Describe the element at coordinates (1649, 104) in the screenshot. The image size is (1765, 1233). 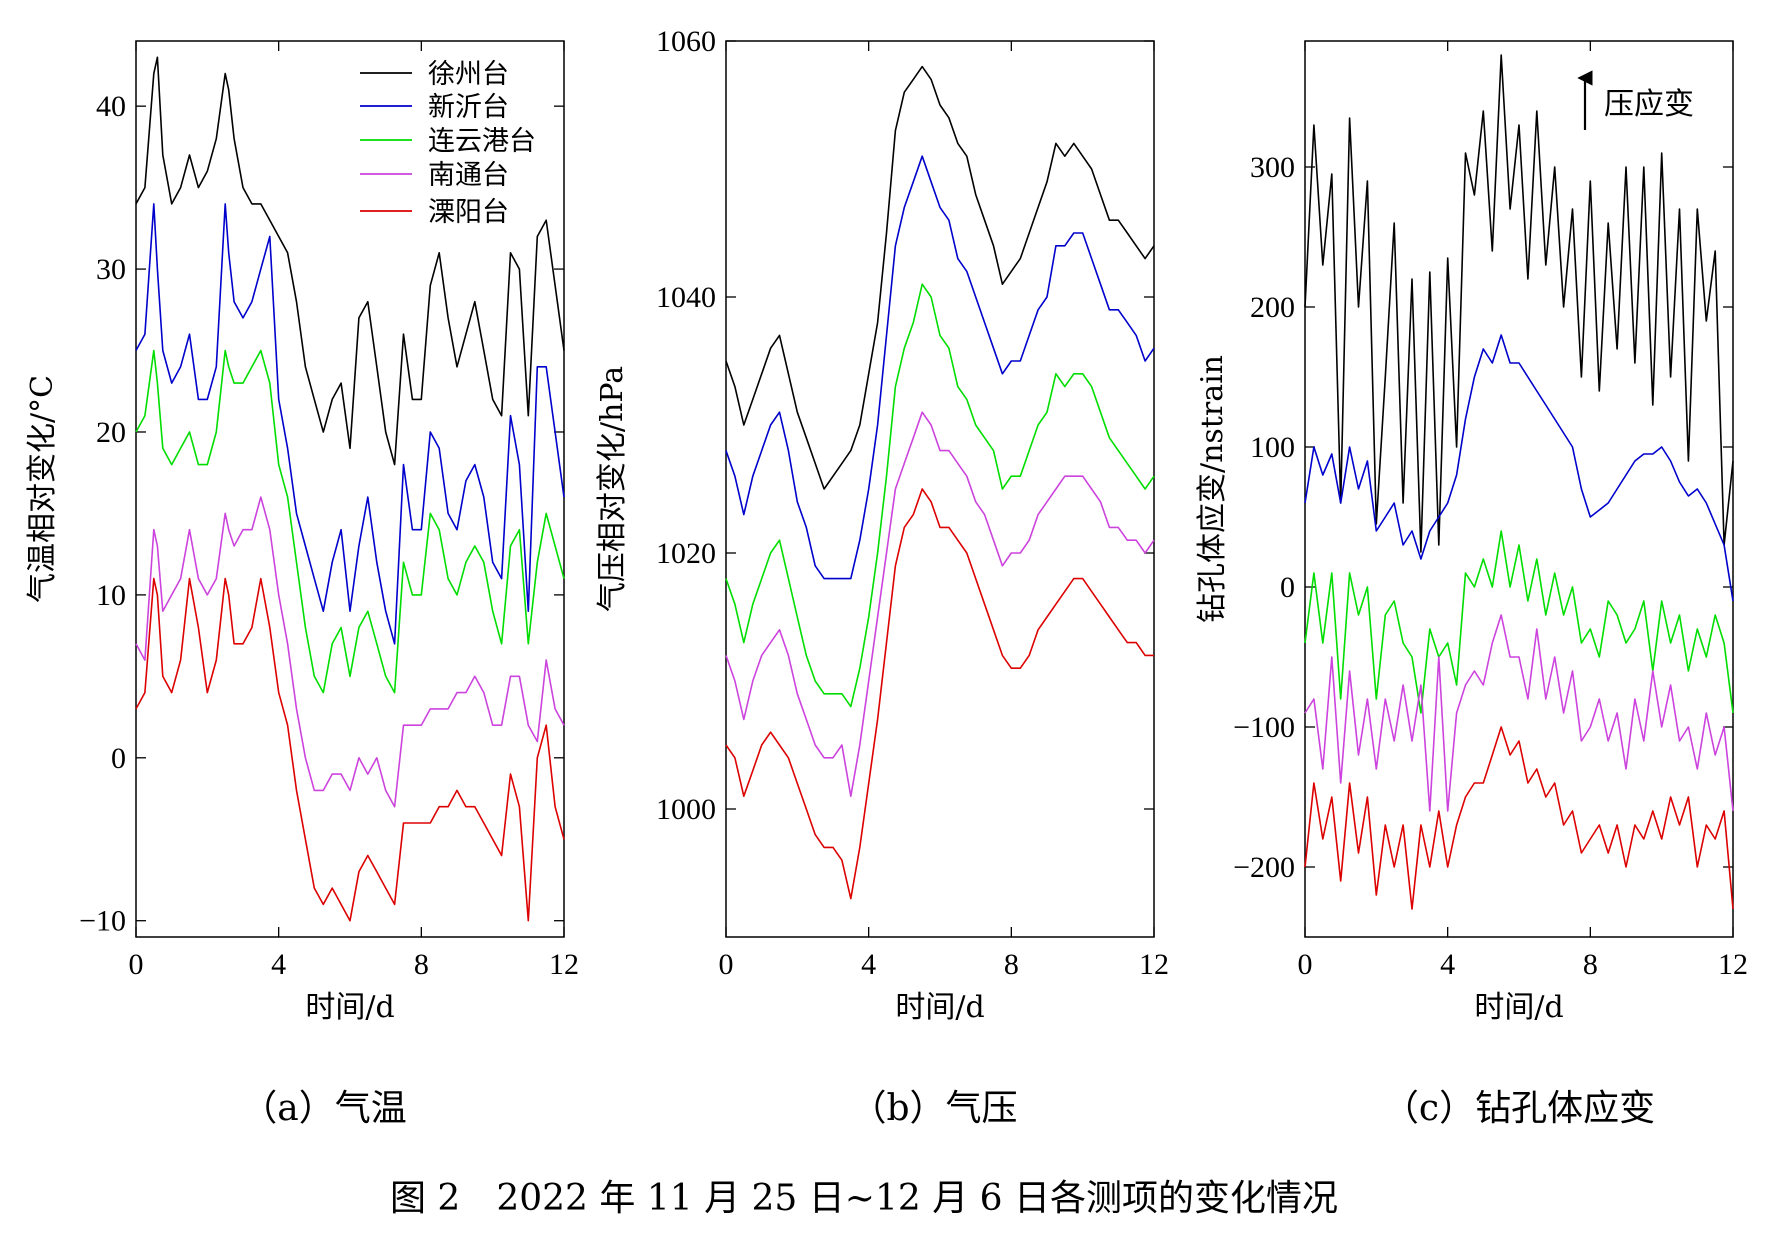
I see `compression-annotation: 压应变` at that location.